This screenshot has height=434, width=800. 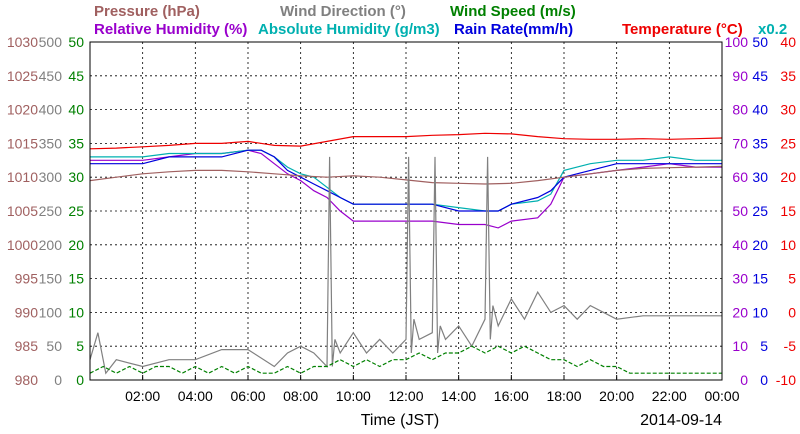 I want to click on left-tick-label: 35, so click(x=76, y=143).